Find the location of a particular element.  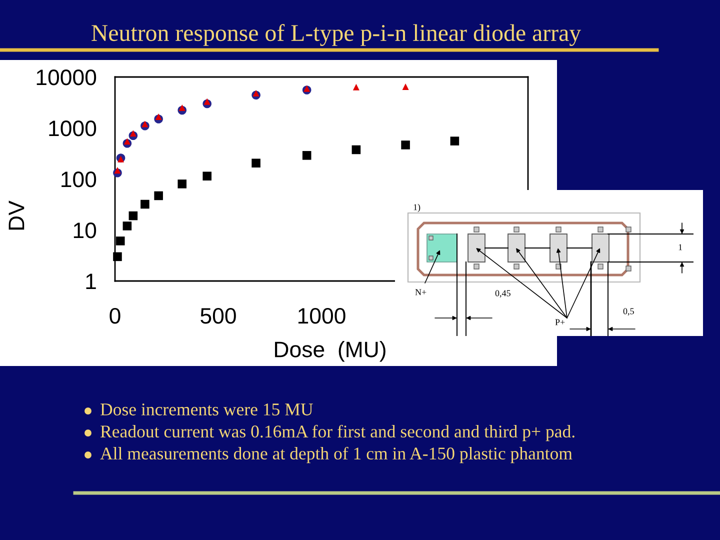

y-tick-label: 1000 is located at coordinates (72, 128).